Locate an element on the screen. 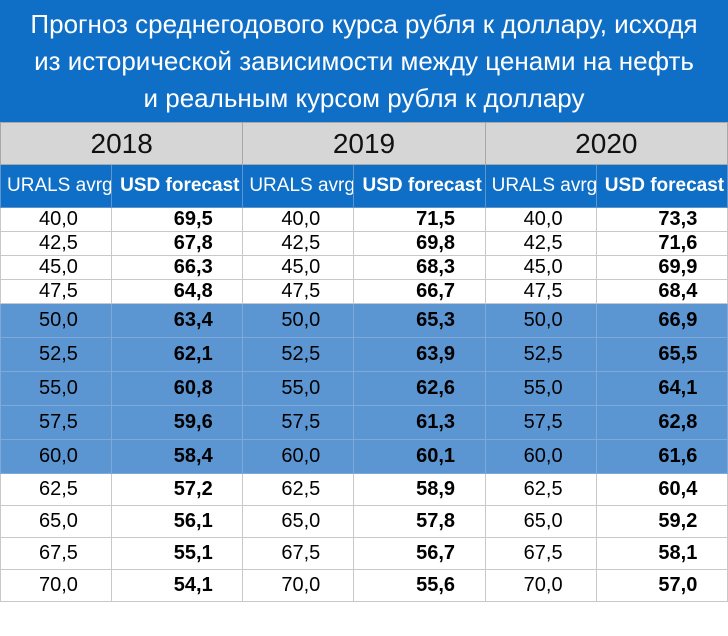 Image resolution: width=728 pixels, height=636 pixels. cell-usd-forecast: 56,1 is located at coordinates (177, 521).